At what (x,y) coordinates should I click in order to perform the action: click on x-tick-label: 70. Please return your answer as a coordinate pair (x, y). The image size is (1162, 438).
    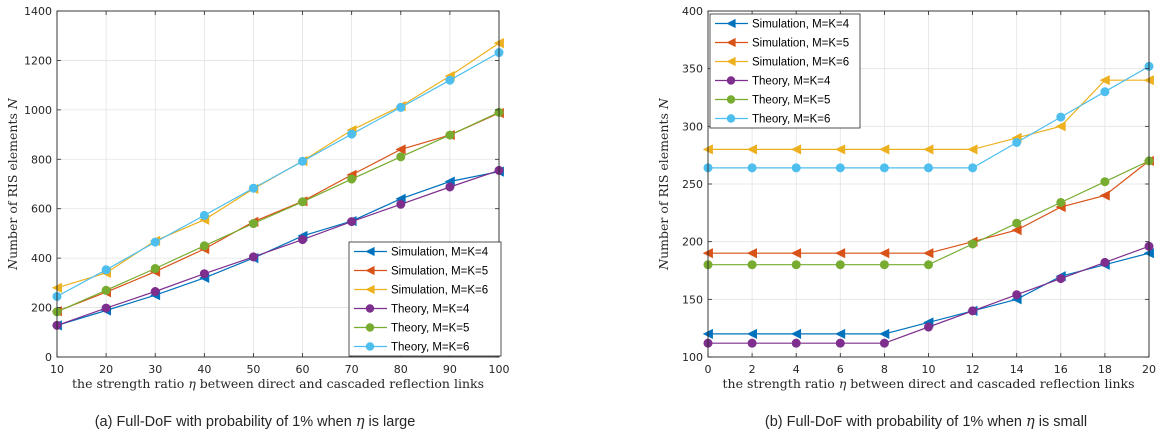
    Looking at the image, I should click on (352, 369).